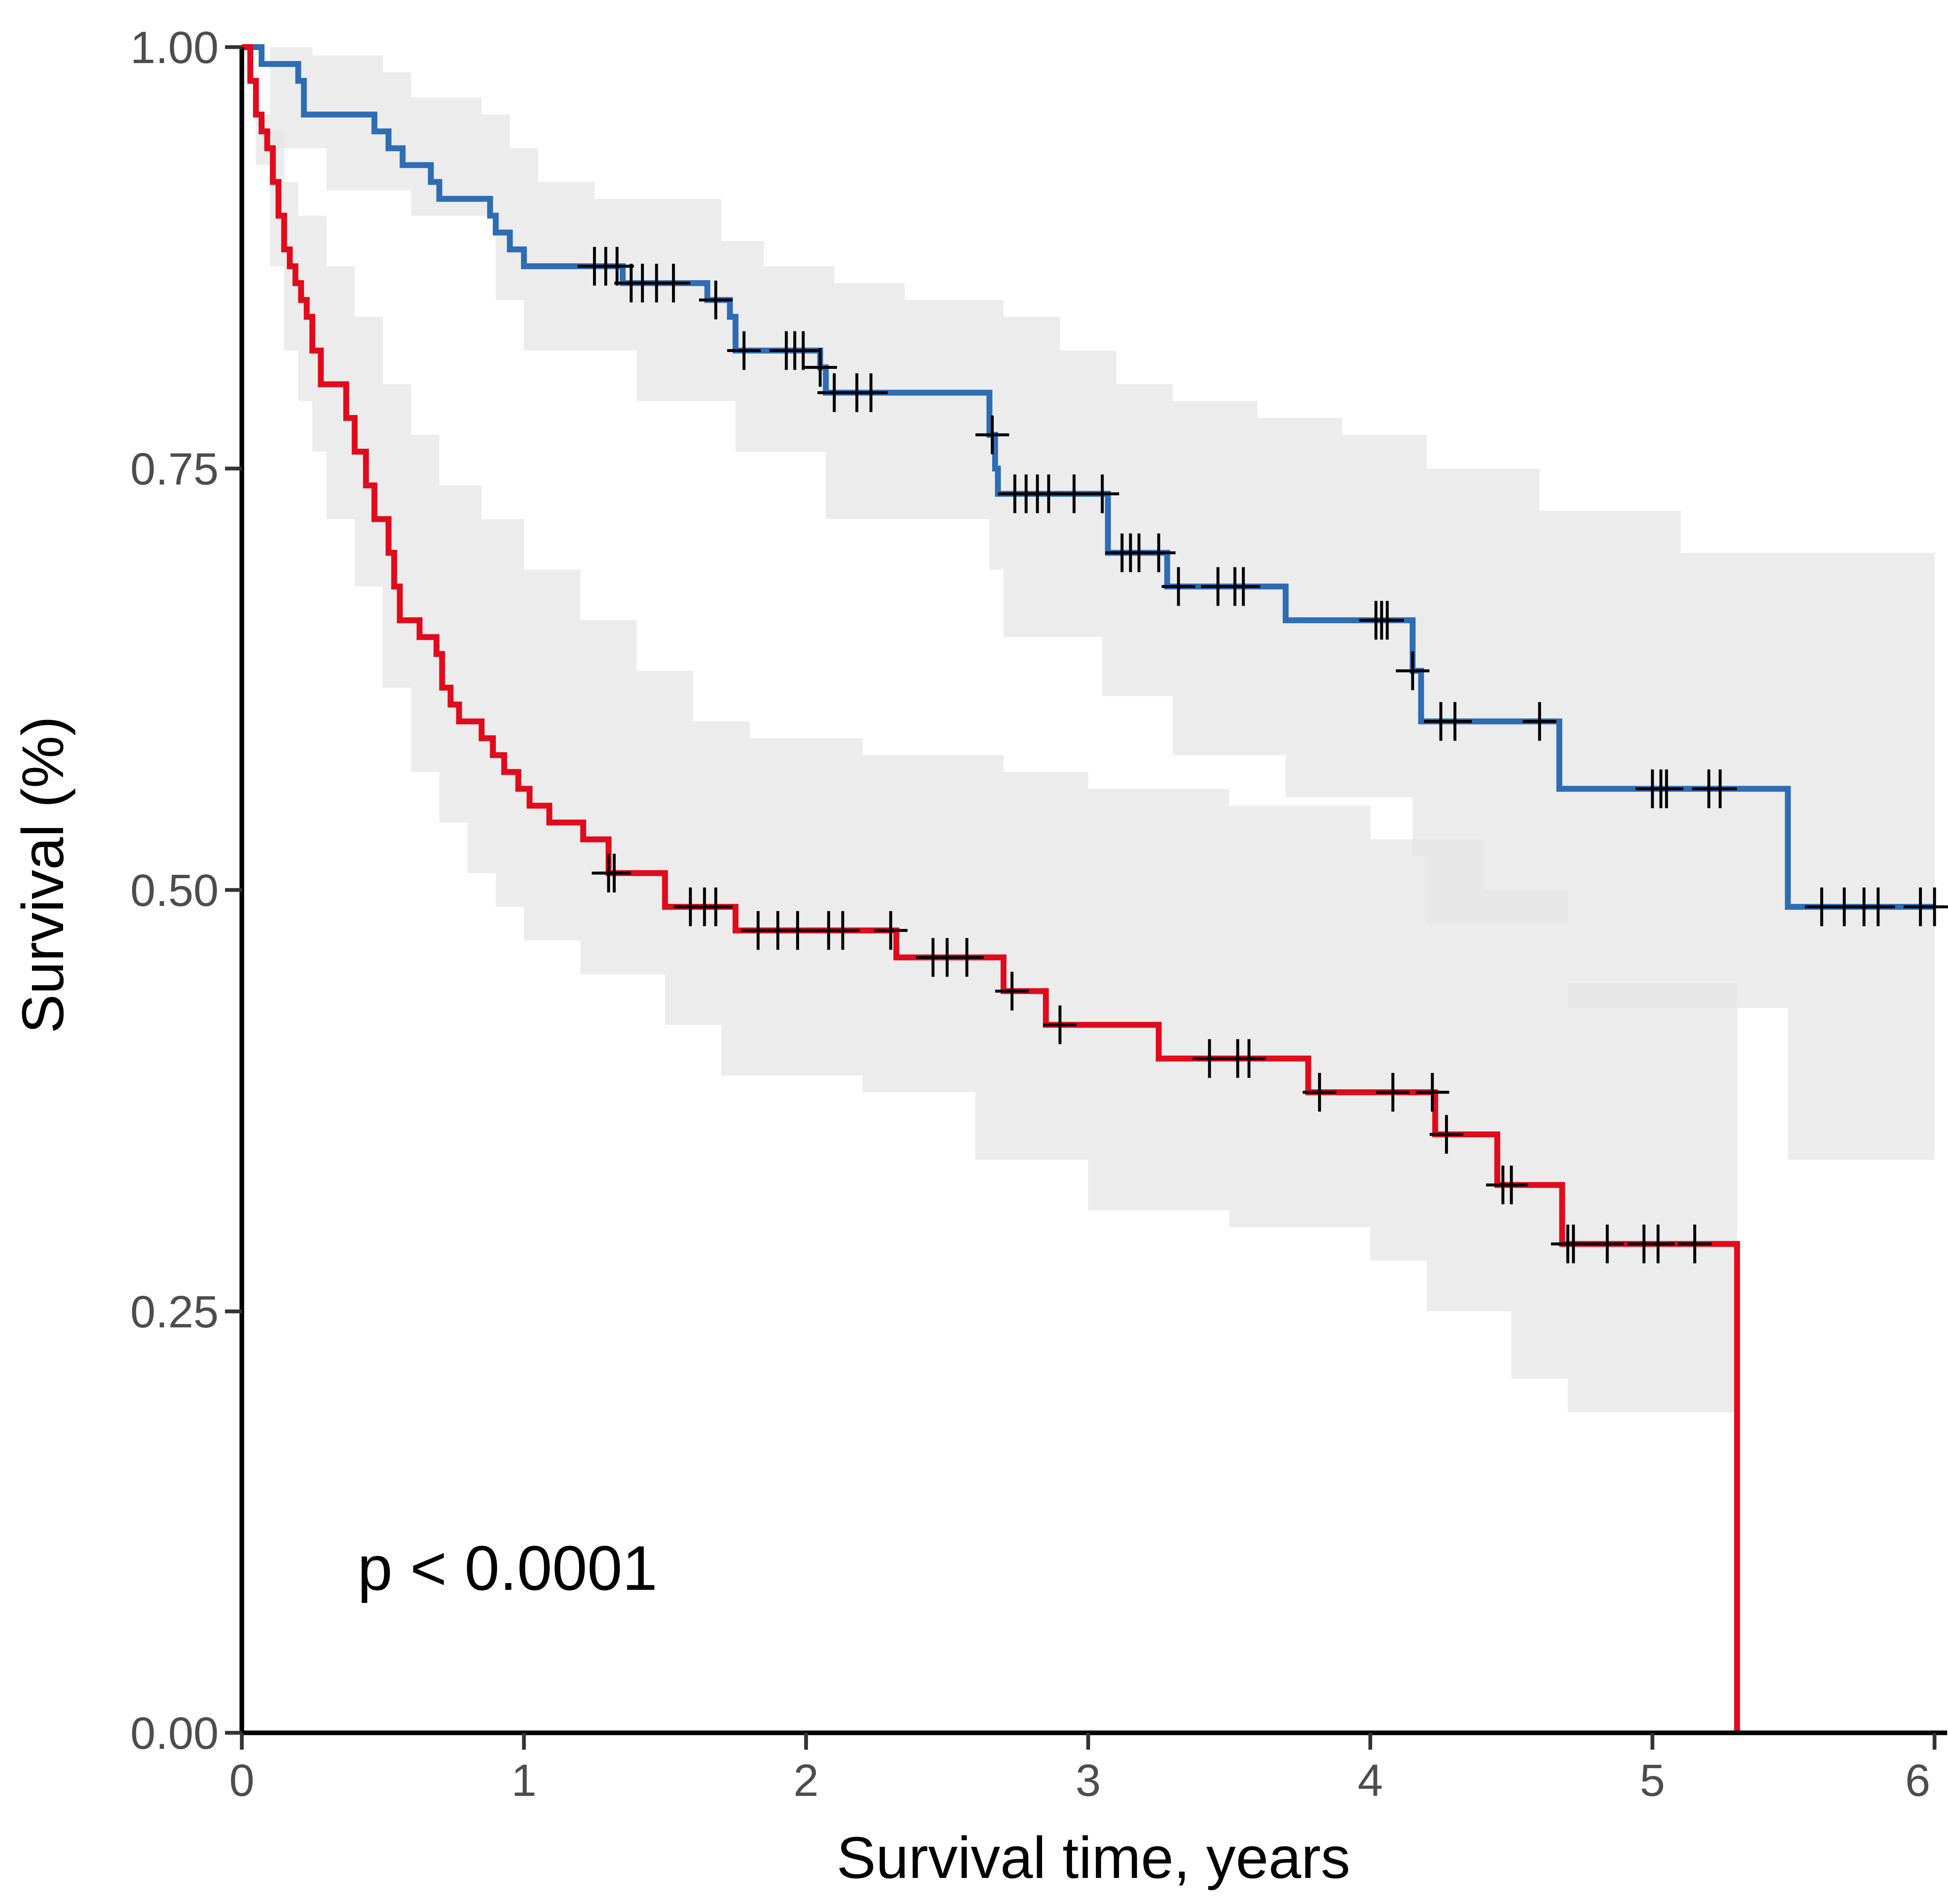 This screenshot has height=1904, width=1948. I want to click on y-tick-label: 1.00, so click(174, 47).